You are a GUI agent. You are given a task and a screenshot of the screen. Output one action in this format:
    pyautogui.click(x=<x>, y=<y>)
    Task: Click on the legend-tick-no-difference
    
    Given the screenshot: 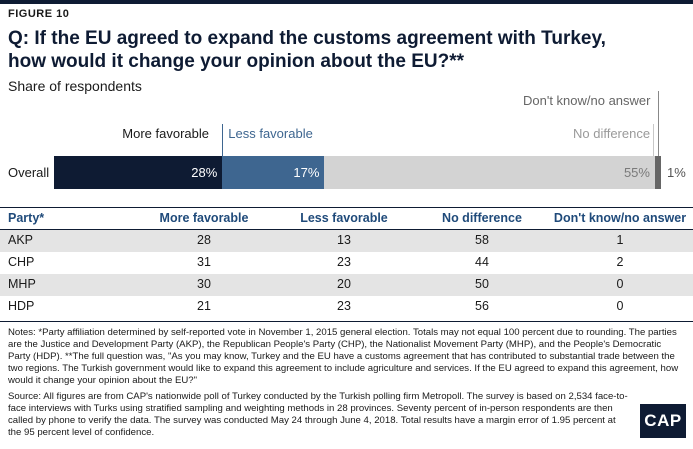 What is the action you would take?
    pyautogui.click(x=653, y=140)
    